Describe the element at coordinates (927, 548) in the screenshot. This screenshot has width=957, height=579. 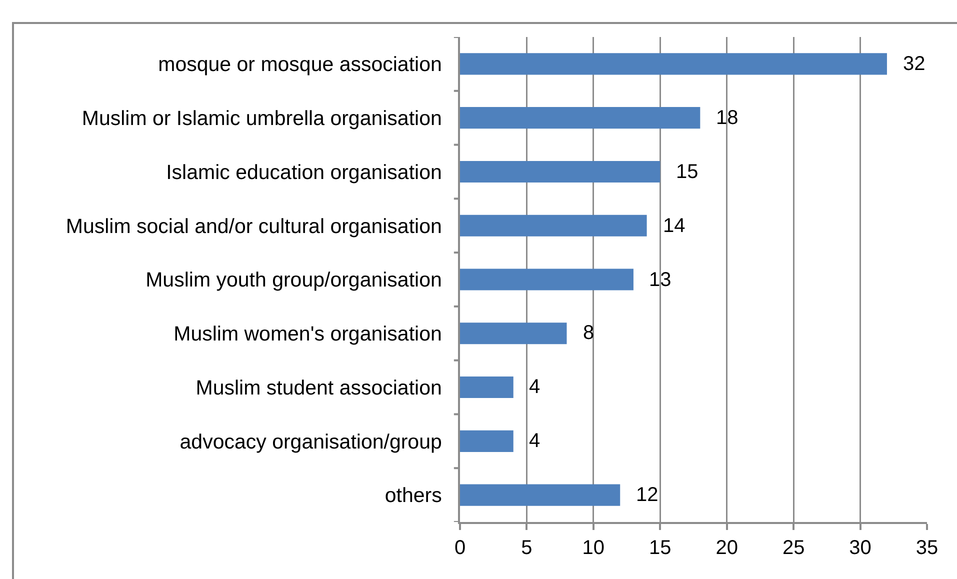
I see `x-tick-label: 35` at that location.